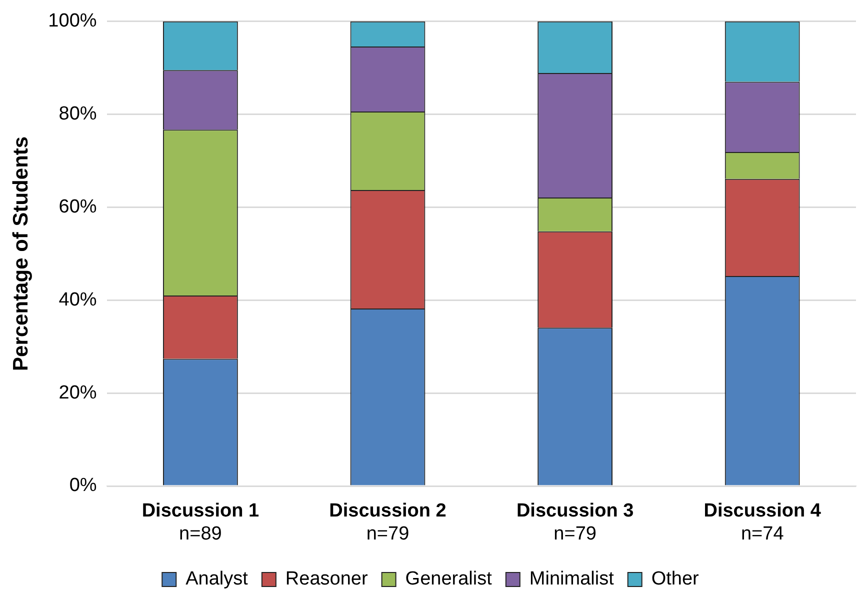 The height and width of the screenshot is (599, 866). What do you see at coordinates (77, 299) in the screenshot?
I see `y-tick-label: 40%` at bounding box center [77, 299].